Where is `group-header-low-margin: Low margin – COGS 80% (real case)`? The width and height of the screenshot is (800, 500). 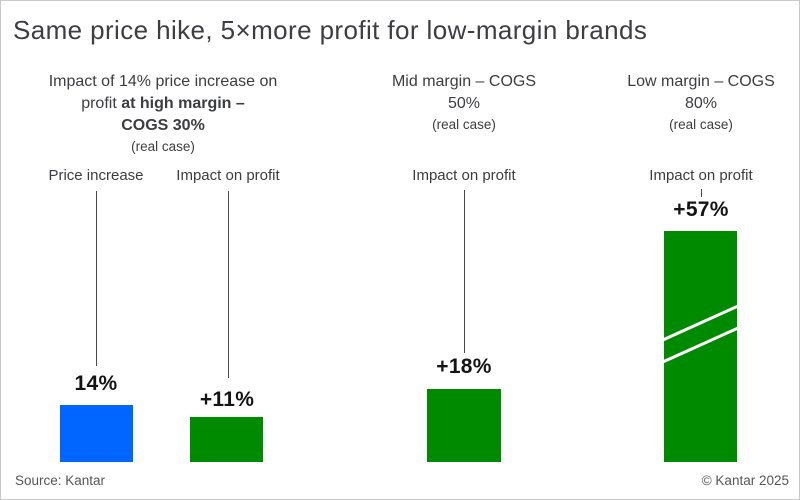
group-header-low-margin: Low margin – COGS 80% (real case) is located at coordinates (701, 102).